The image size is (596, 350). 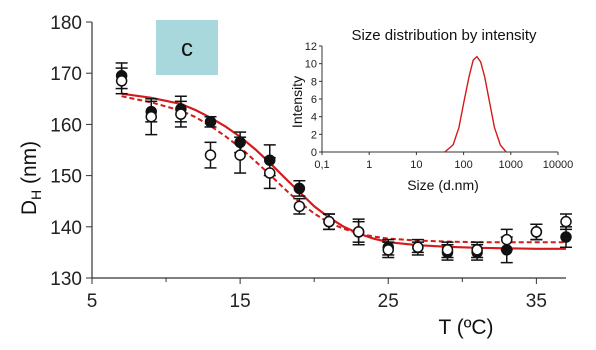 I want to click on inset-x-tick-label: 10000, so click(x=558, y=165).